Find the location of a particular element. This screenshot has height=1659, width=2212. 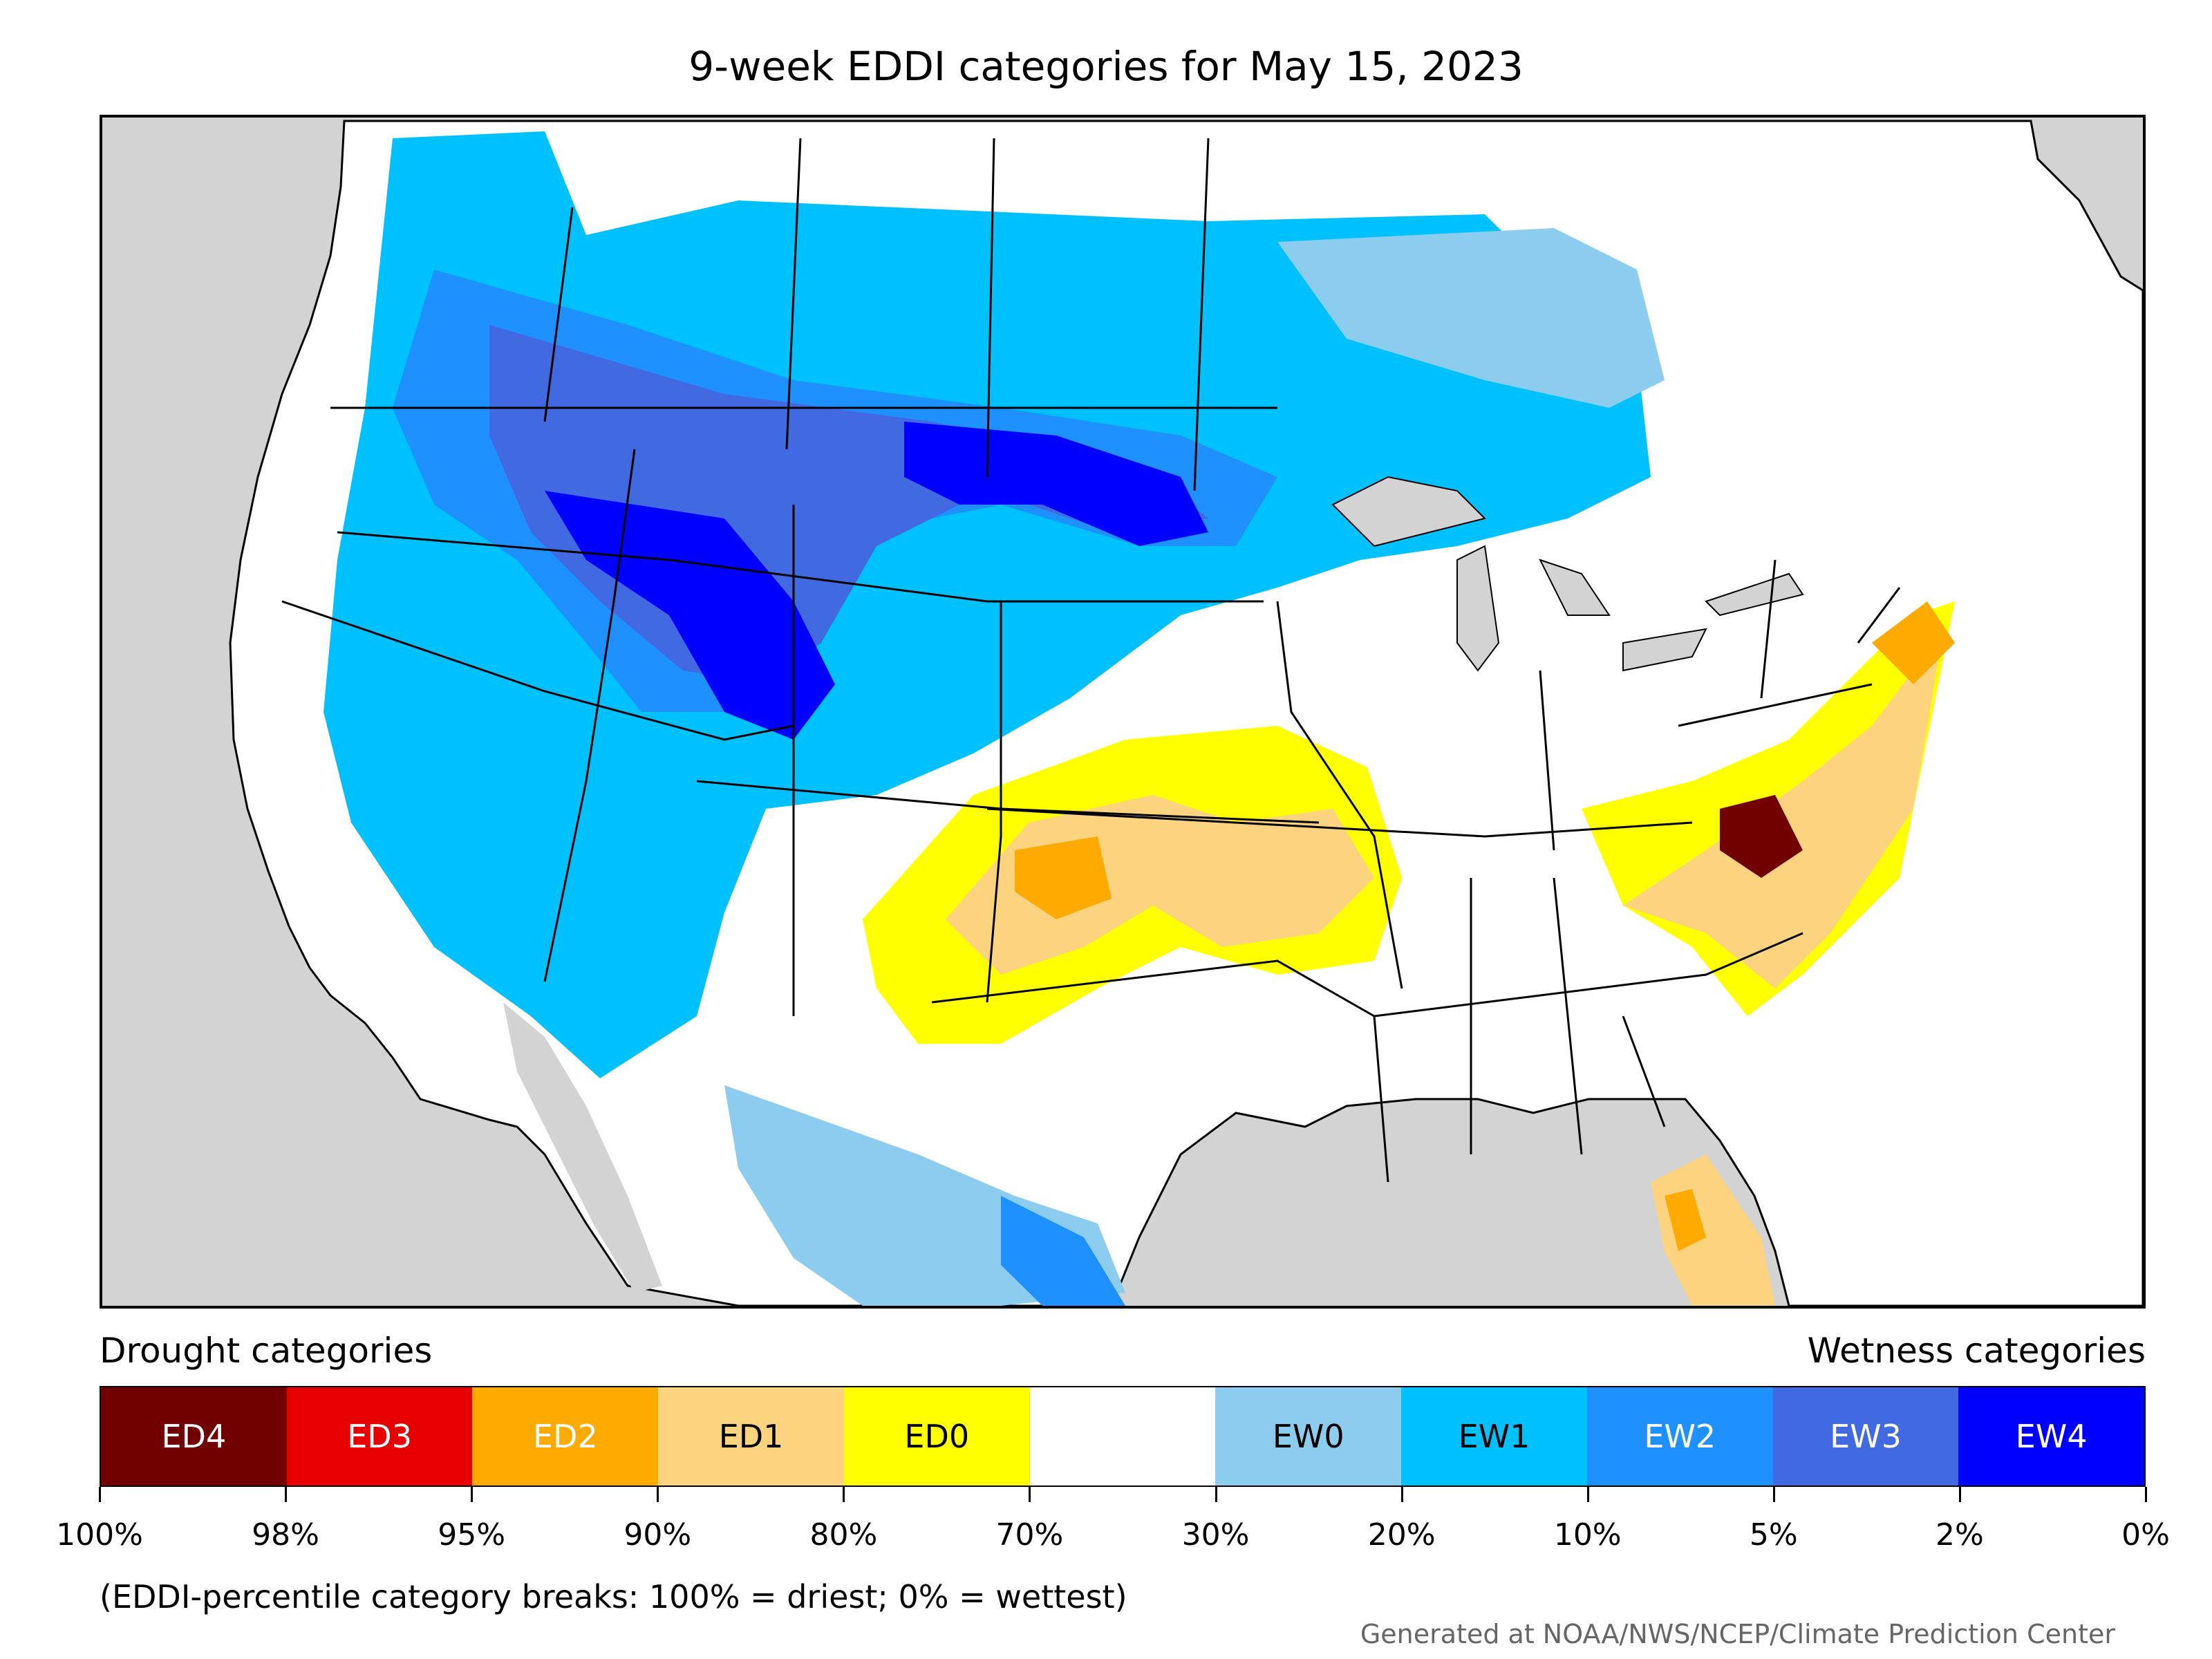

drought-categories-label: Drought categories is located at coordinates (266, 1351).